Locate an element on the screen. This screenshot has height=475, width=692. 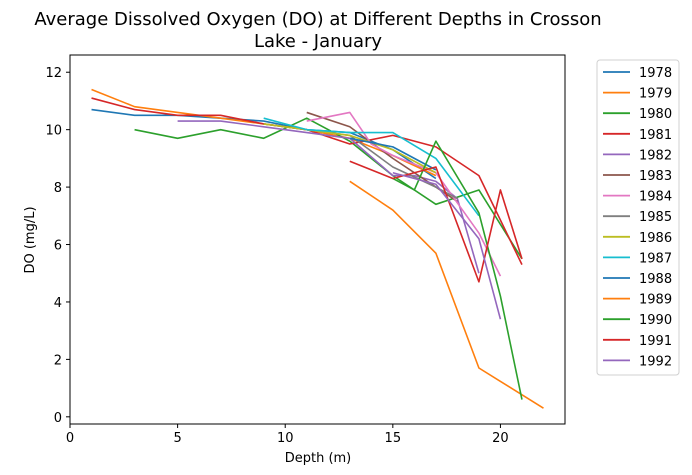
y-tick-label: 12 is located at coordinates (53, 73).